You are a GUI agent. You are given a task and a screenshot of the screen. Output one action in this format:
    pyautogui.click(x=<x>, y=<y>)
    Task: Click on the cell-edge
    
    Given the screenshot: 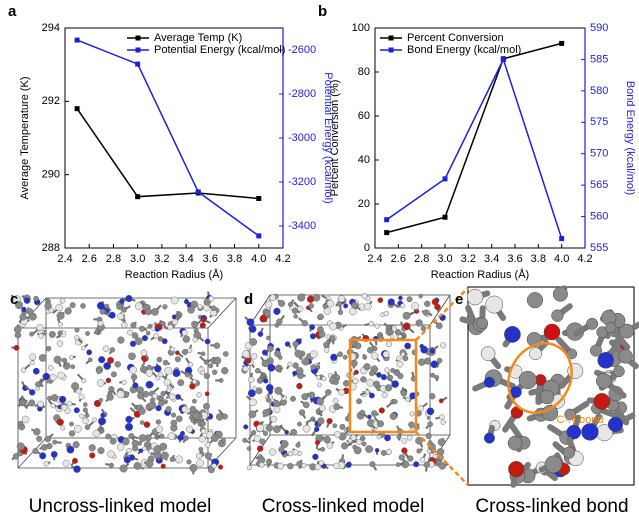 What is the action you would take?
    pyautogui.click(x=222, y=313)
    